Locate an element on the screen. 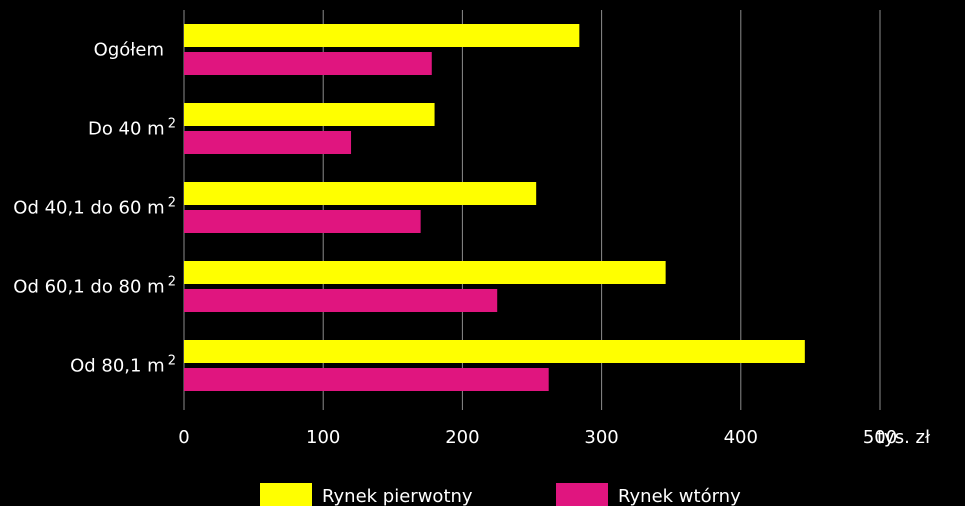 Image resolution: width=965 pixels, height=506 pixels. category-label-text: Ogółem is located at coordinates (129, 50).